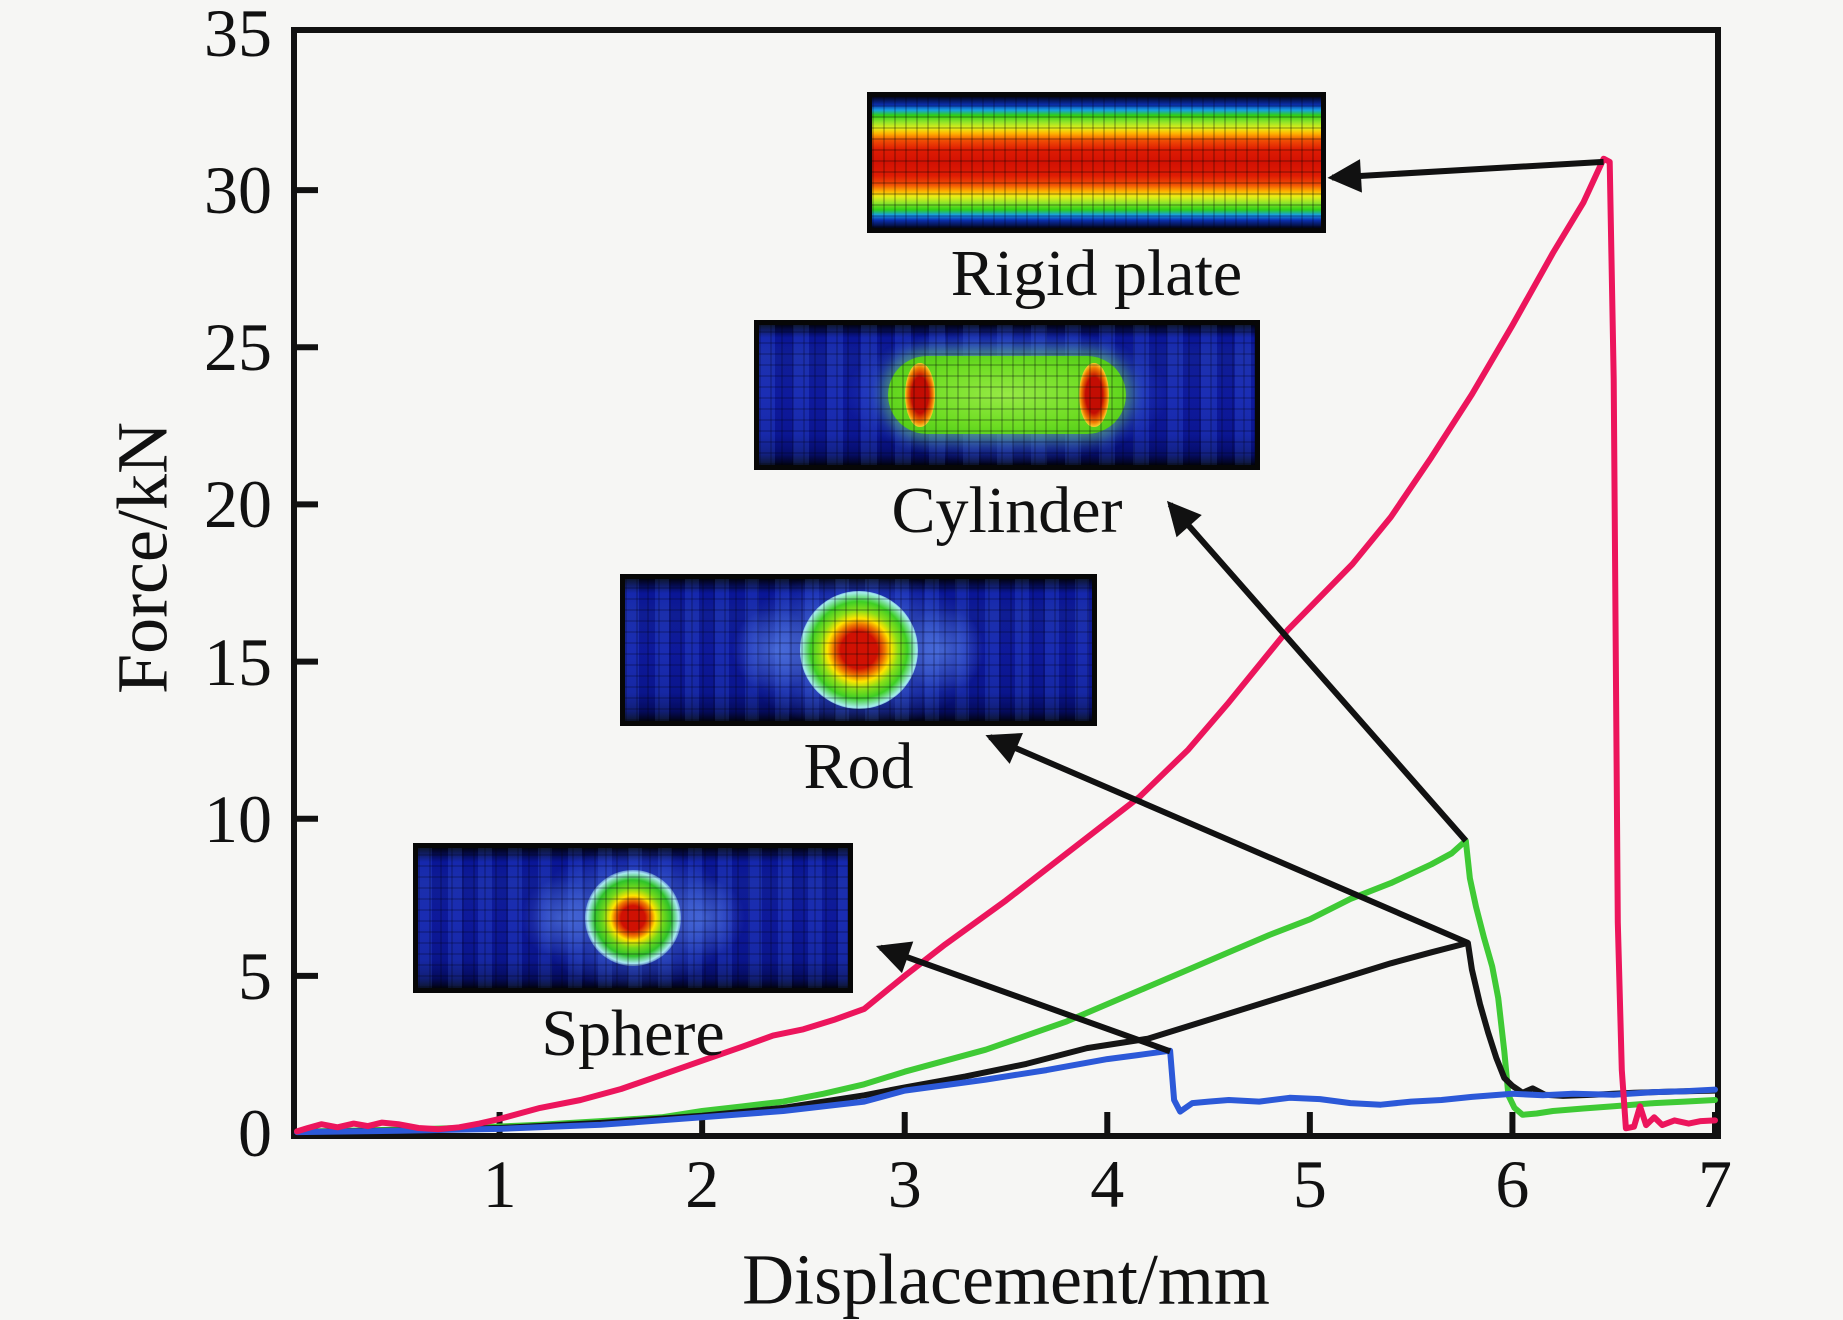 This screenshot has height=1320, width=1843. Describe the element at coordinates (904, 1184) in the screenshot. I see `x-tick-label: 3` at that location.